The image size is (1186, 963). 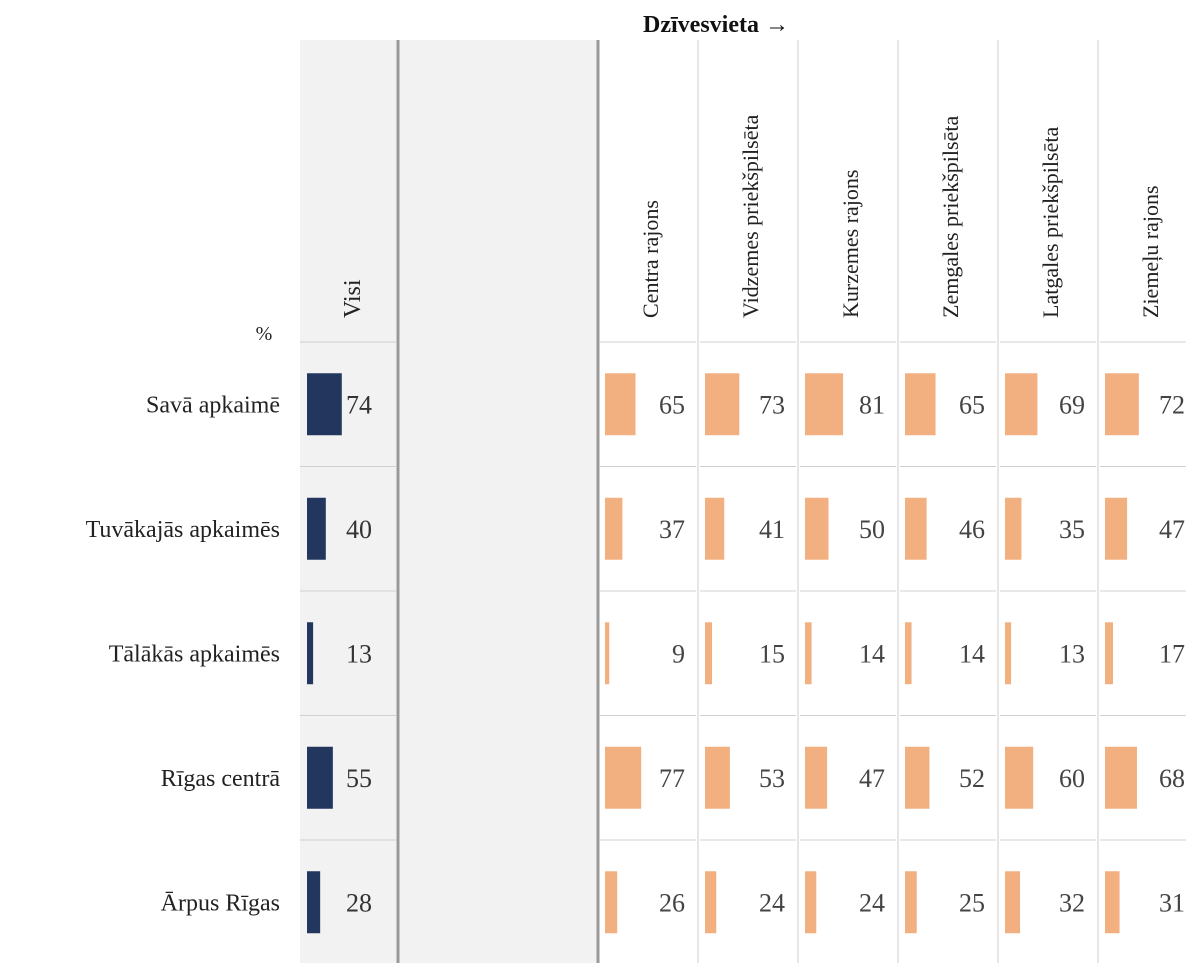 What do you see at coordinates (772, 529) in the screenshot?
I see `group-value-label: 41` at bounding box center [772, 529].